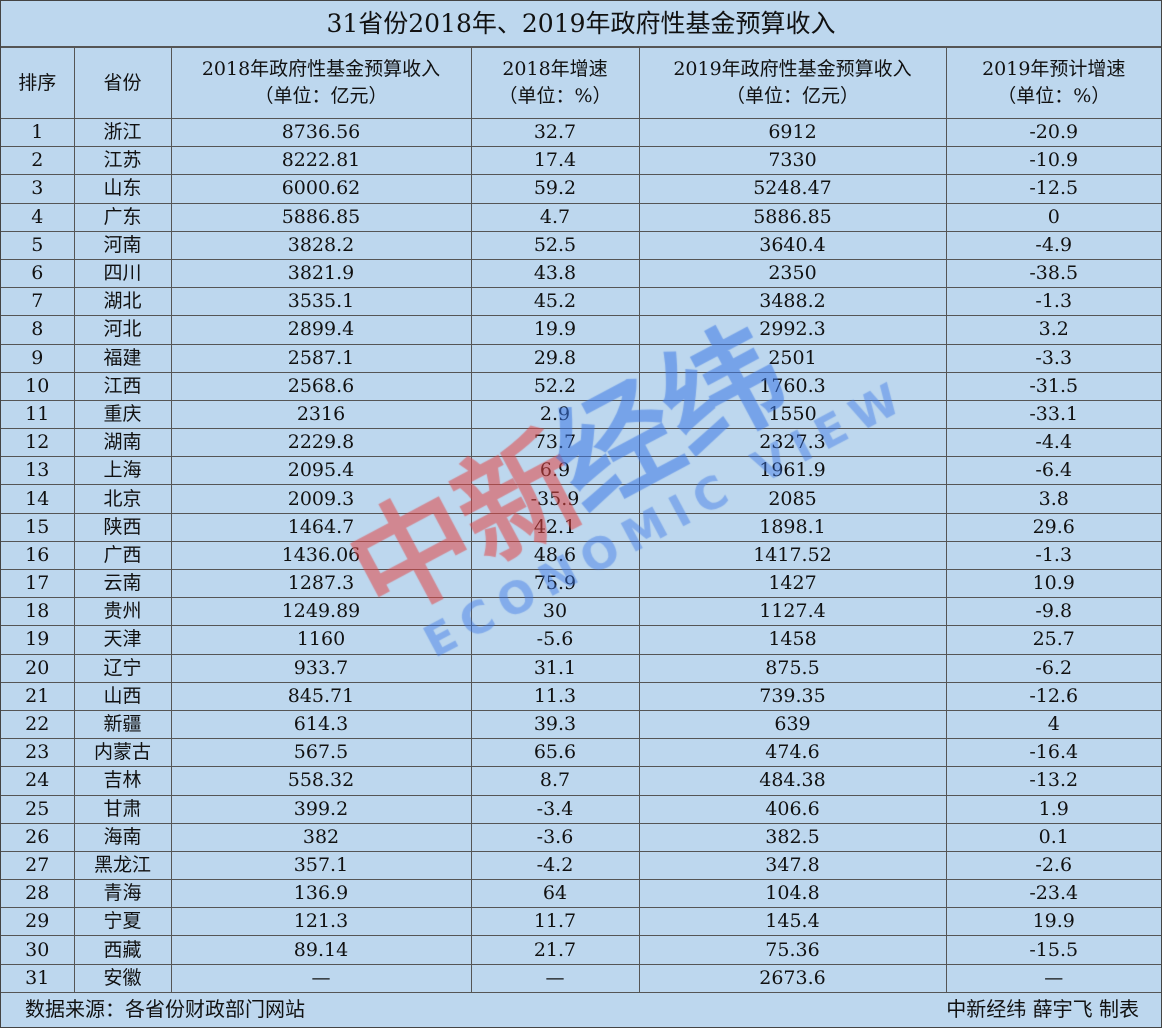 The height and width of the screenshot is (1028, 1162). Describe the element at coordinates (792, 69) in the screenshot. I see `header-label: 2019年政府性基金预算收入` at that location.